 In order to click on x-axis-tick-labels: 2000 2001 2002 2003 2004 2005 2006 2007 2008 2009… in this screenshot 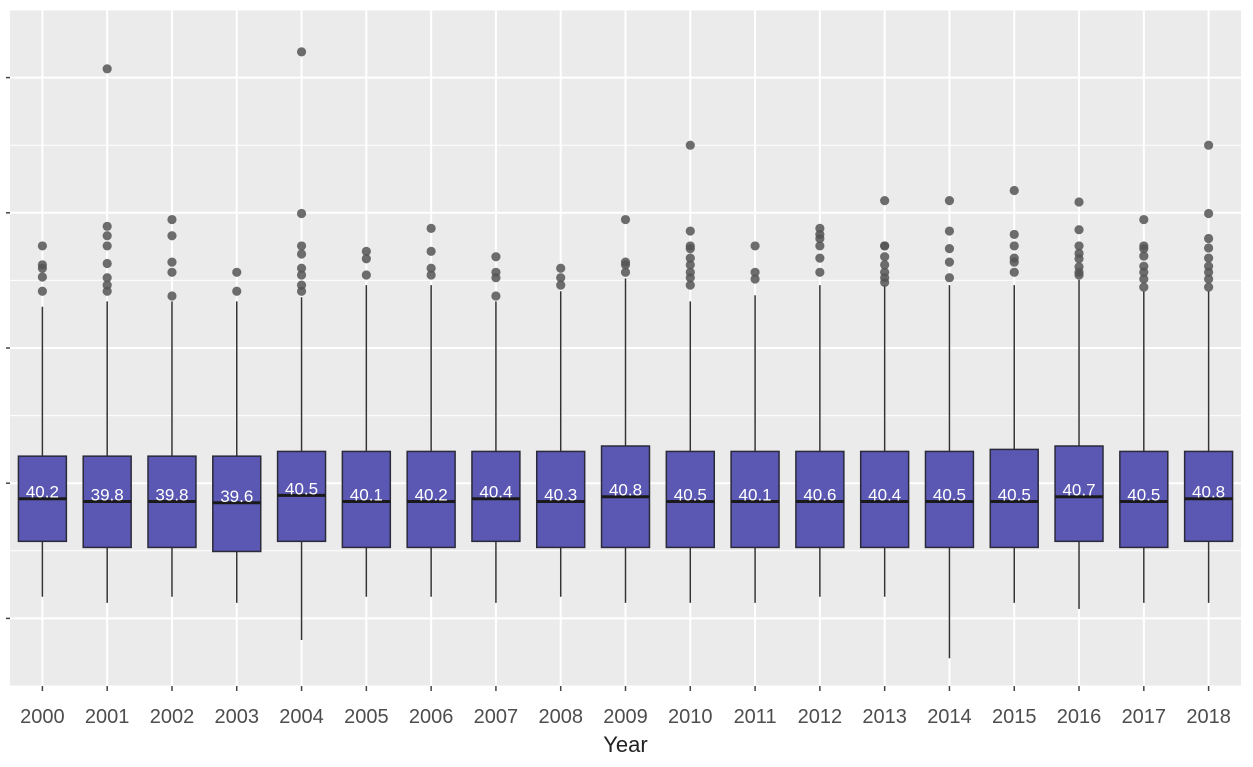, I will do `click(625, 717)`.